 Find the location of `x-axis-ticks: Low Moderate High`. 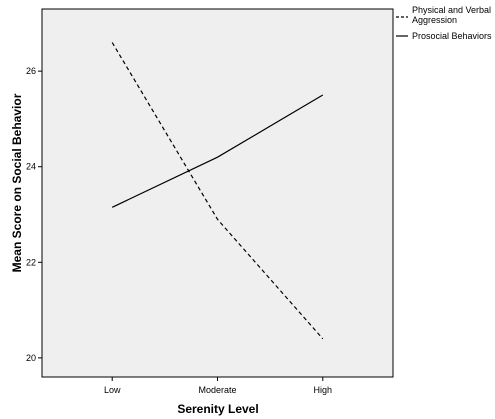

x-axis-ticks: Low Moderate High is located at coordinates (218, 386).